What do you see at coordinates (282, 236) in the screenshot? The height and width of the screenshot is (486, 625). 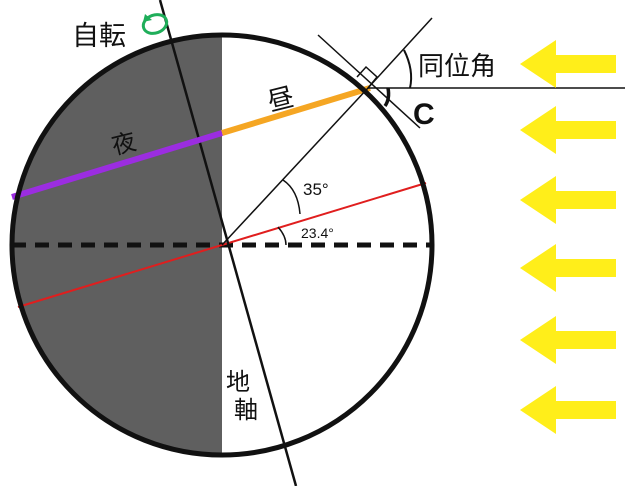 I see `angle-23-arc` at bounding box center [282, 236].